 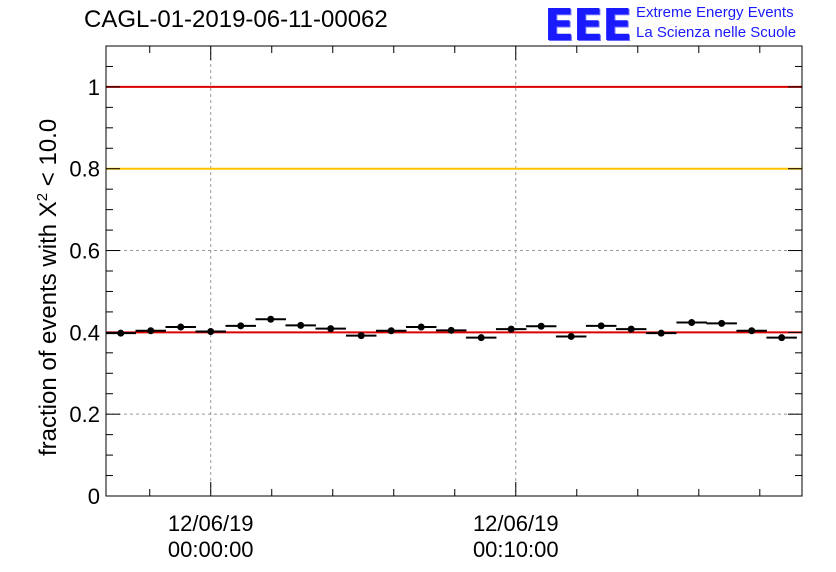 What do you see at coordinates (715, 12) in the screenshot?
I see `logo-tagline-1: Extreme Energy Events` at bounding box center [715, 12].